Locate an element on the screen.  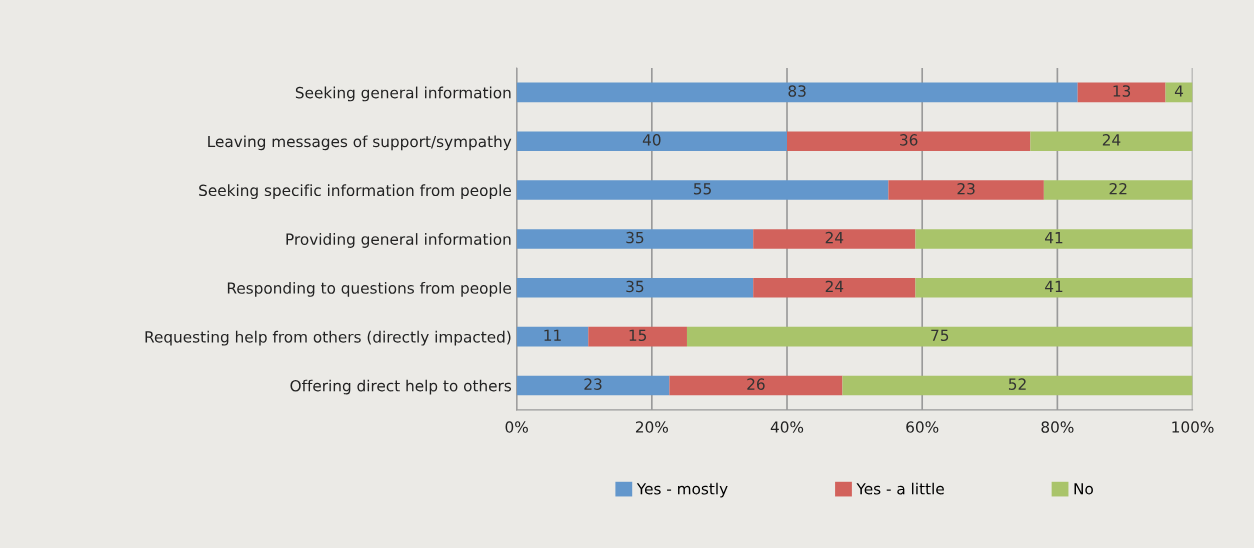
y-tick-label: Leaving messages of support/sympathy is located at coordinates (360, 143).